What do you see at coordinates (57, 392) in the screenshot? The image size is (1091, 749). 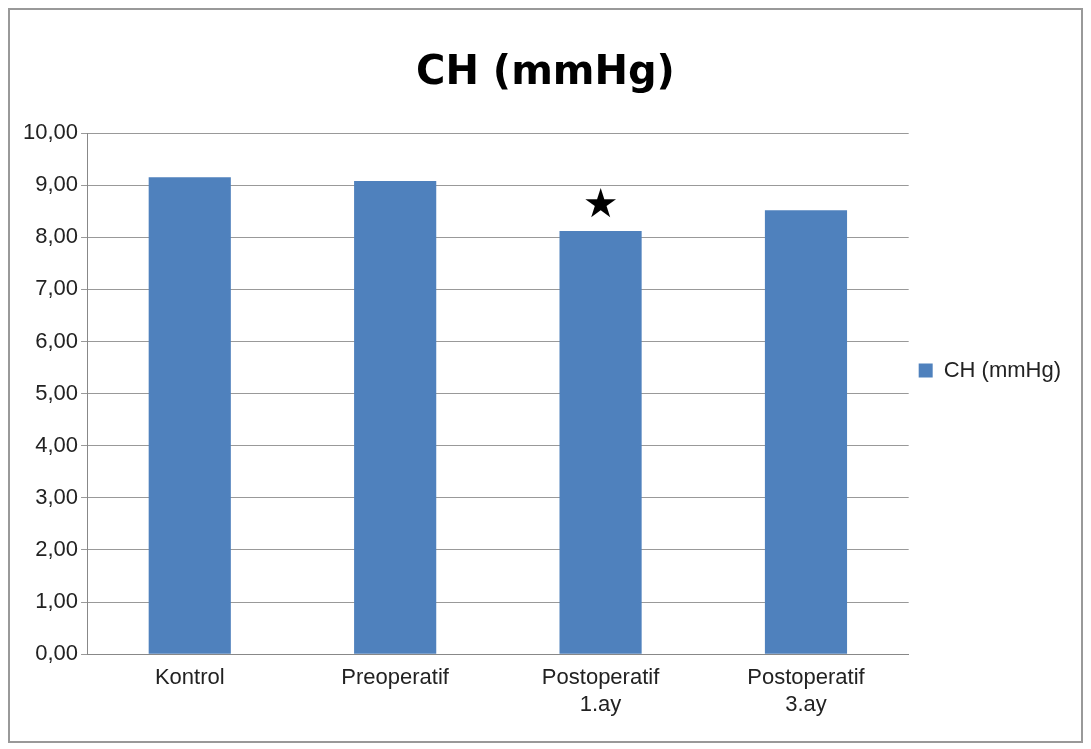 I see `y-tick-label: 5,00` at bounding box center [57, 392].